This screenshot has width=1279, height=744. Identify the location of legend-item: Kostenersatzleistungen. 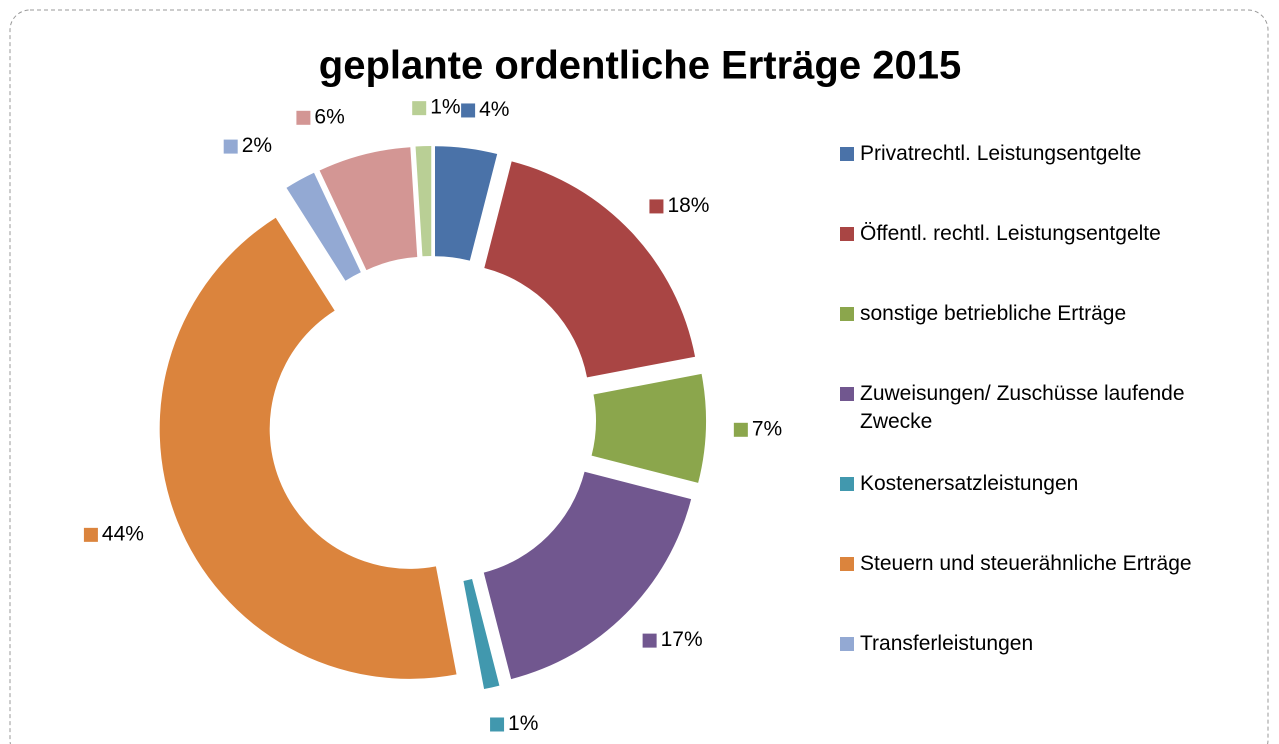
(1045, 484).